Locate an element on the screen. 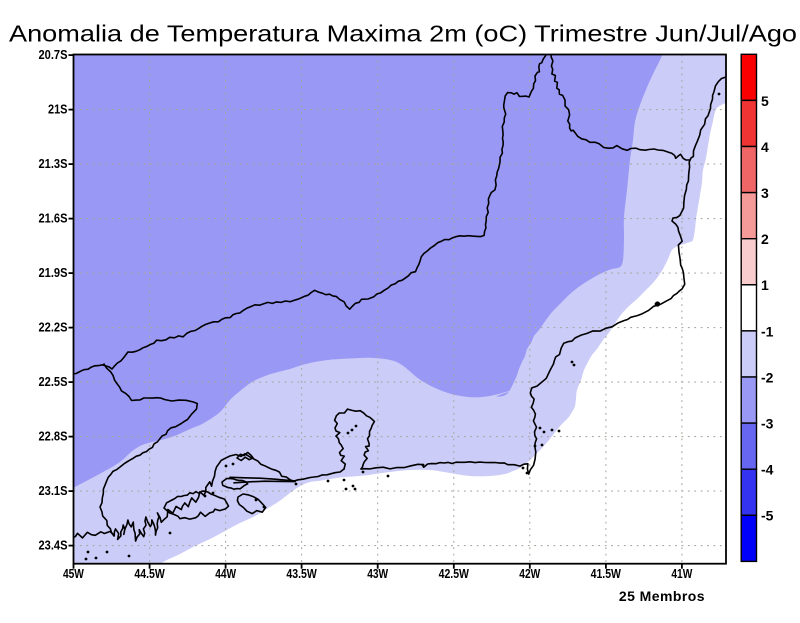  svg-text: 22.8S is located at coordinates (53, 436).